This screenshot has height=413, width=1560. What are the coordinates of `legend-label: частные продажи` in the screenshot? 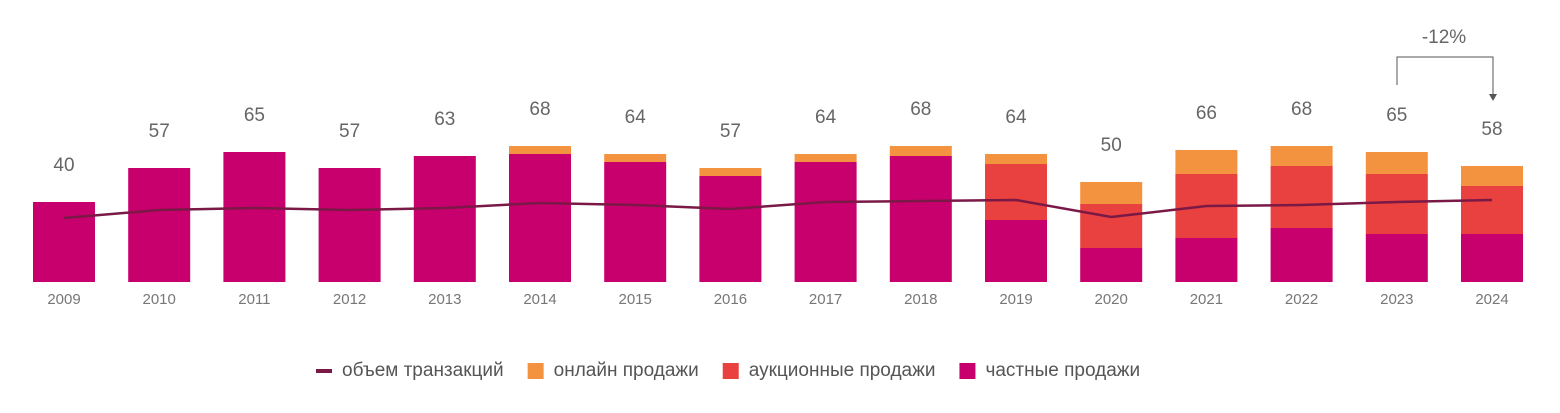 It's located at (1062, 370).